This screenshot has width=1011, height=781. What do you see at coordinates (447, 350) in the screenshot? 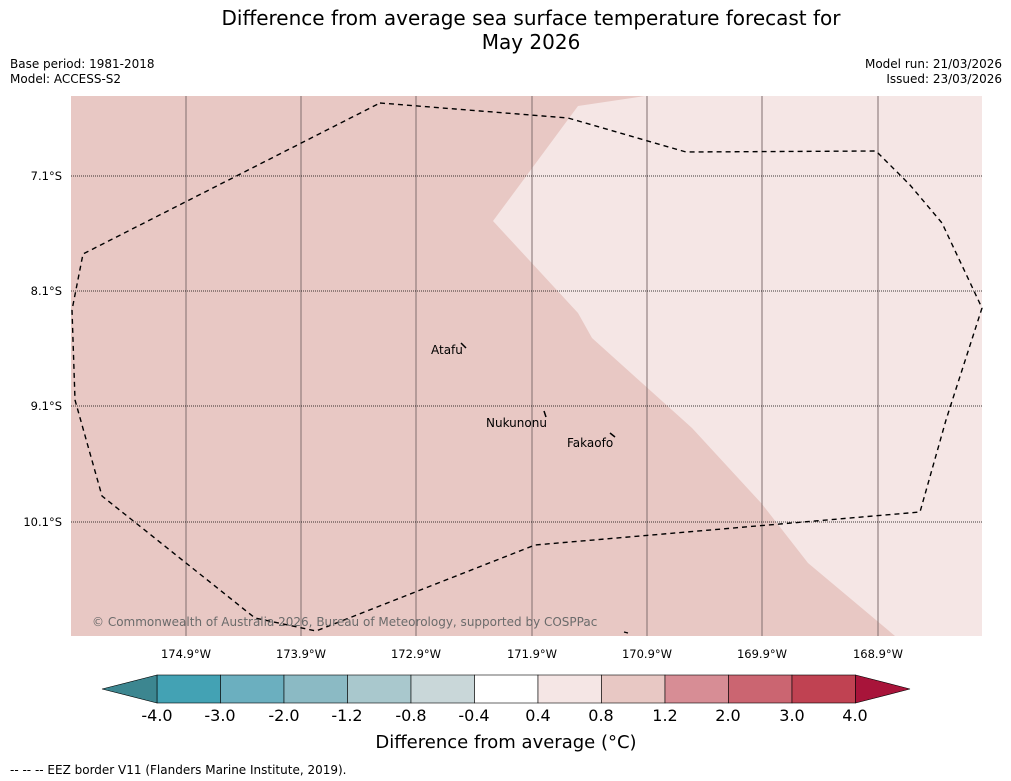
I see `atafu-label: Atafu` at bounding box center [447, 350].